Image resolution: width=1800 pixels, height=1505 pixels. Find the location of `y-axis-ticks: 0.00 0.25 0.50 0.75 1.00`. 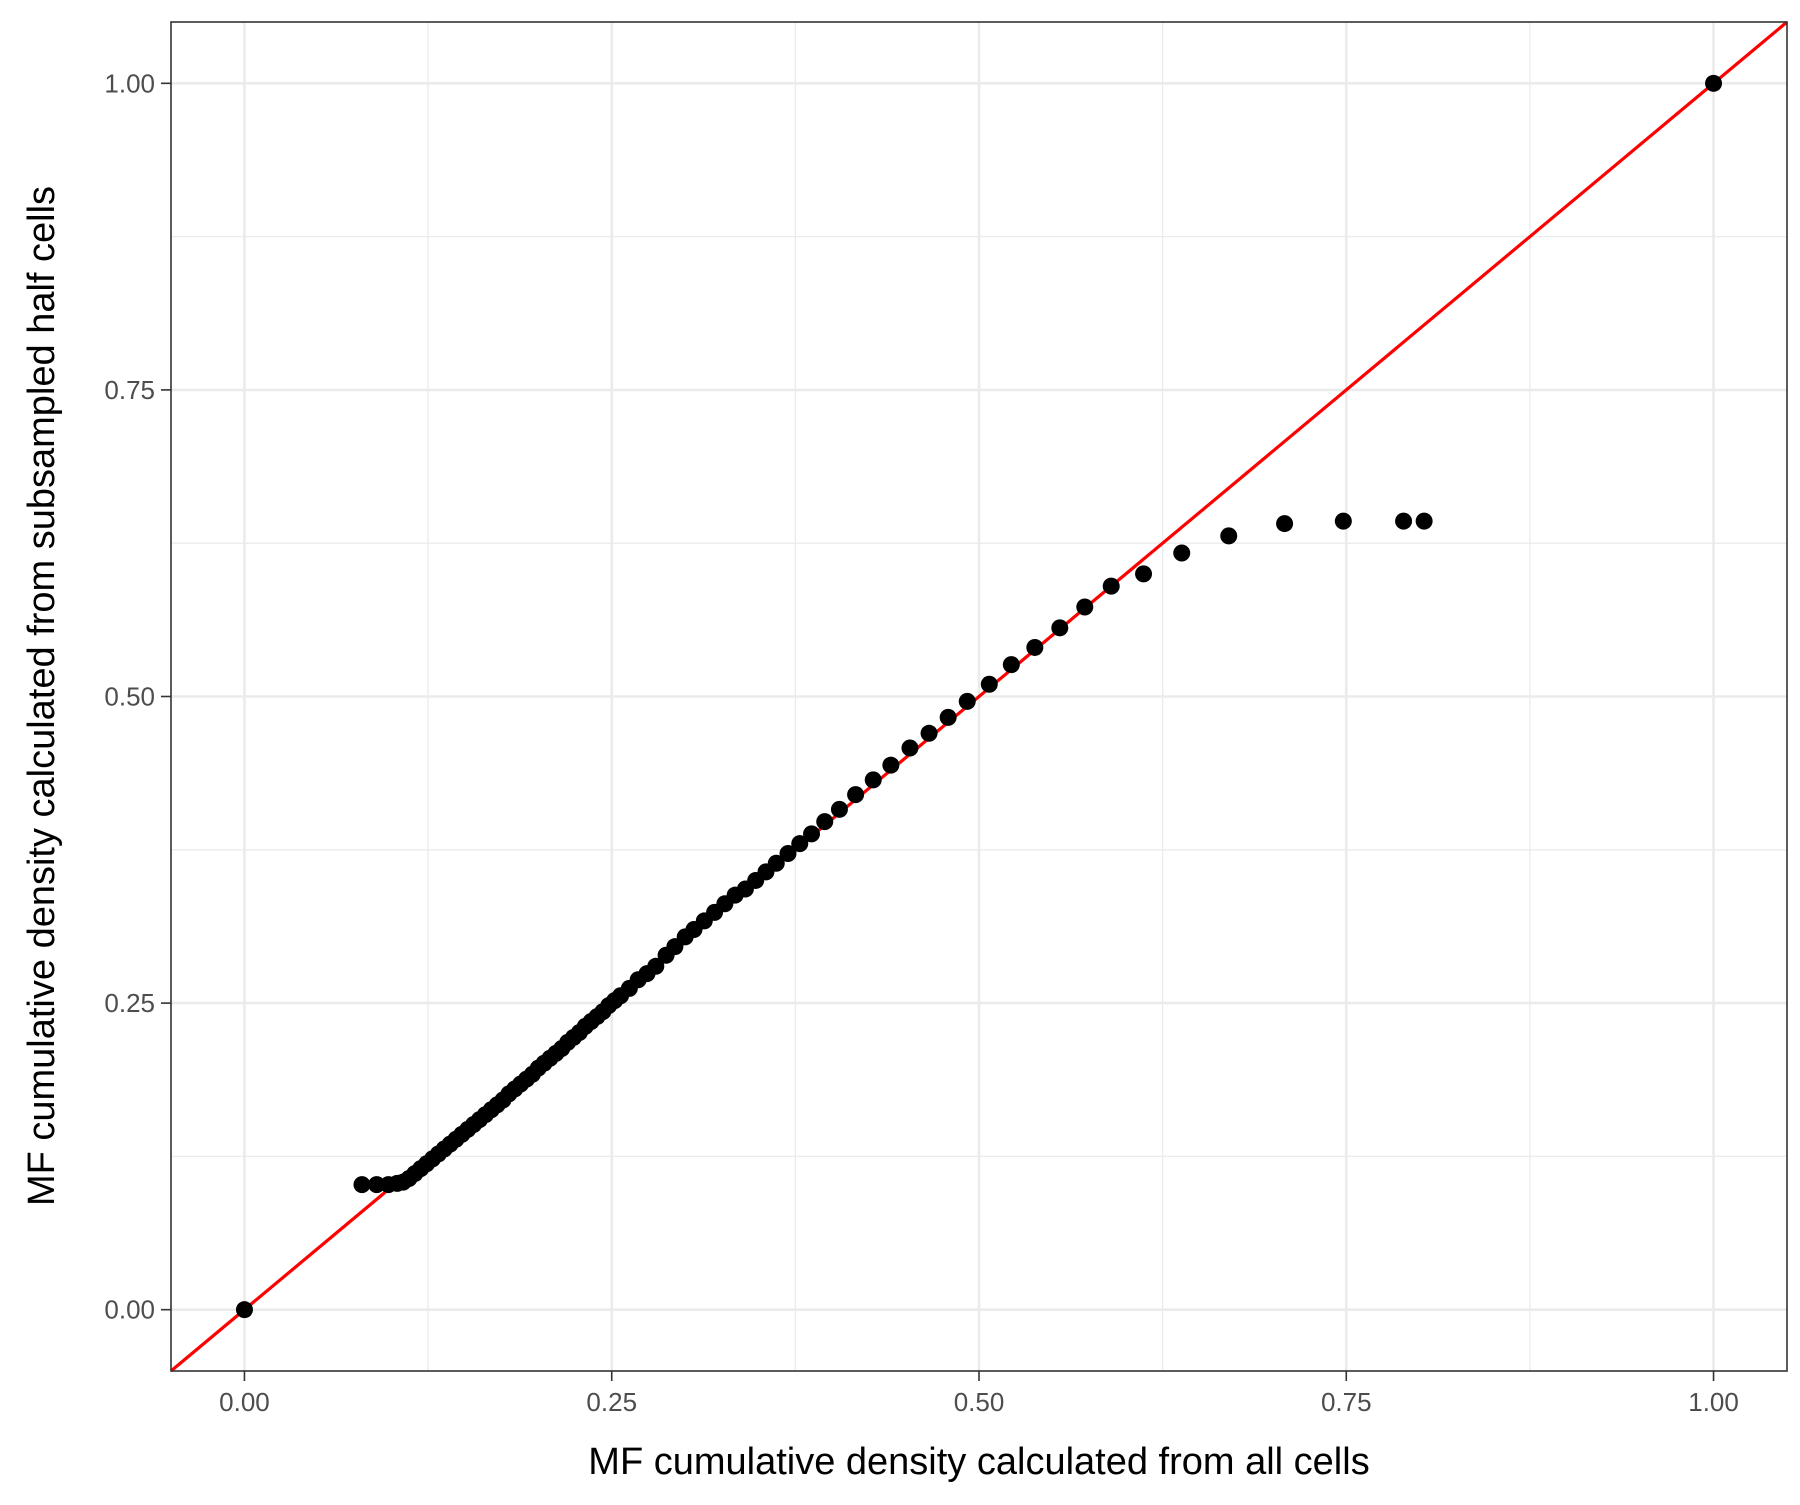

y-axis-ticks: 0.00 0.25 0.50 0.75 1.00 is located at coordinates (137, 696).